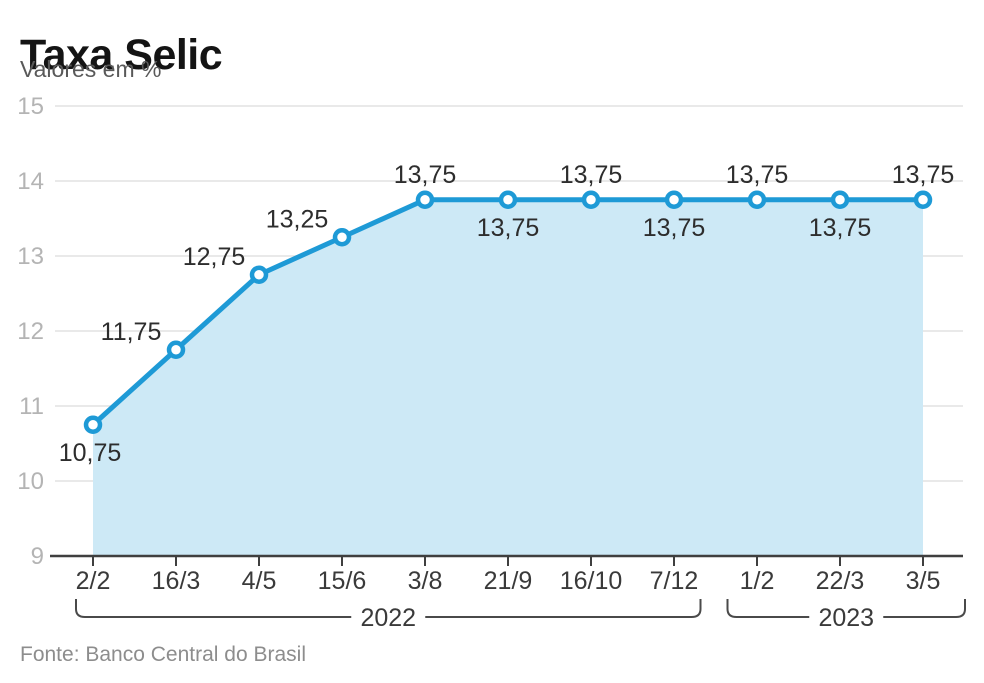 Image resolution: width=984 pixels, height=683 pixels. I want to click on y-tick-label: 11, so click(31, 406).